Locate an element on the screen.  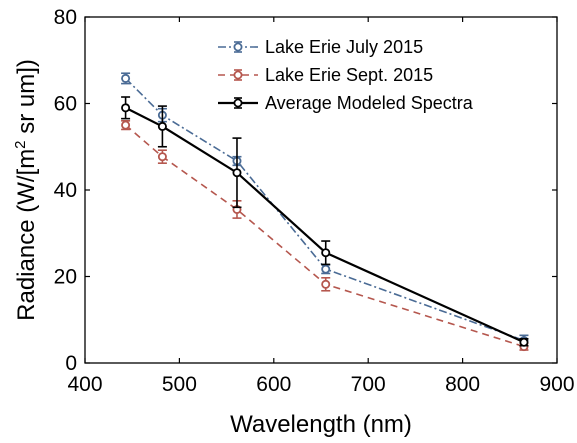
legend-item-1: Lake Erie July 2015 is located at coordinates (320, 47).